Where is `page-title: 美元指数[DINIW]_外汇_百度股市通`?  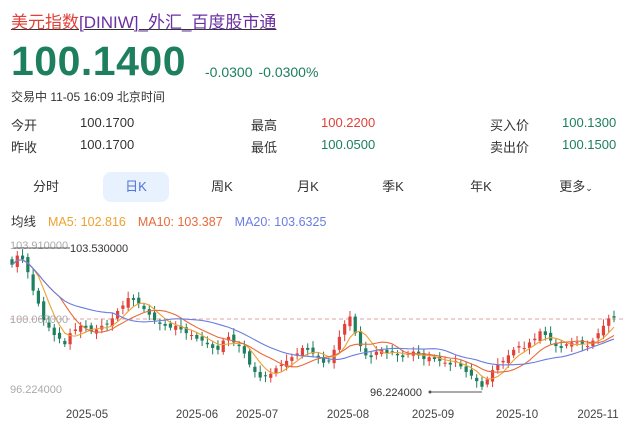
page-title: 美元指数[DINIW]_外汇_百度股市通 is located at coordinates (143, 20).